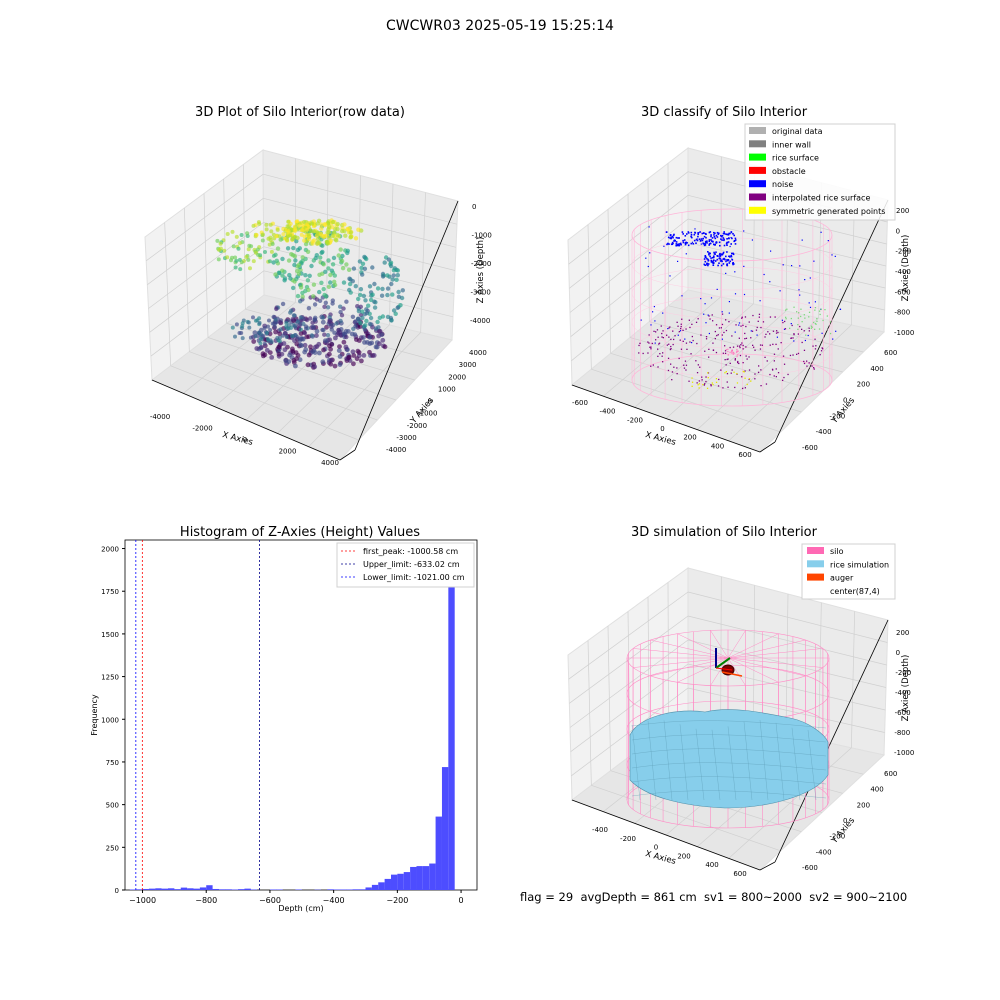 Image resolution: width=1000 pixels, height=1000 pixels. Describe the element at coordinates (177, 889) in the screenshot. I see `histogram-bar` at that location.